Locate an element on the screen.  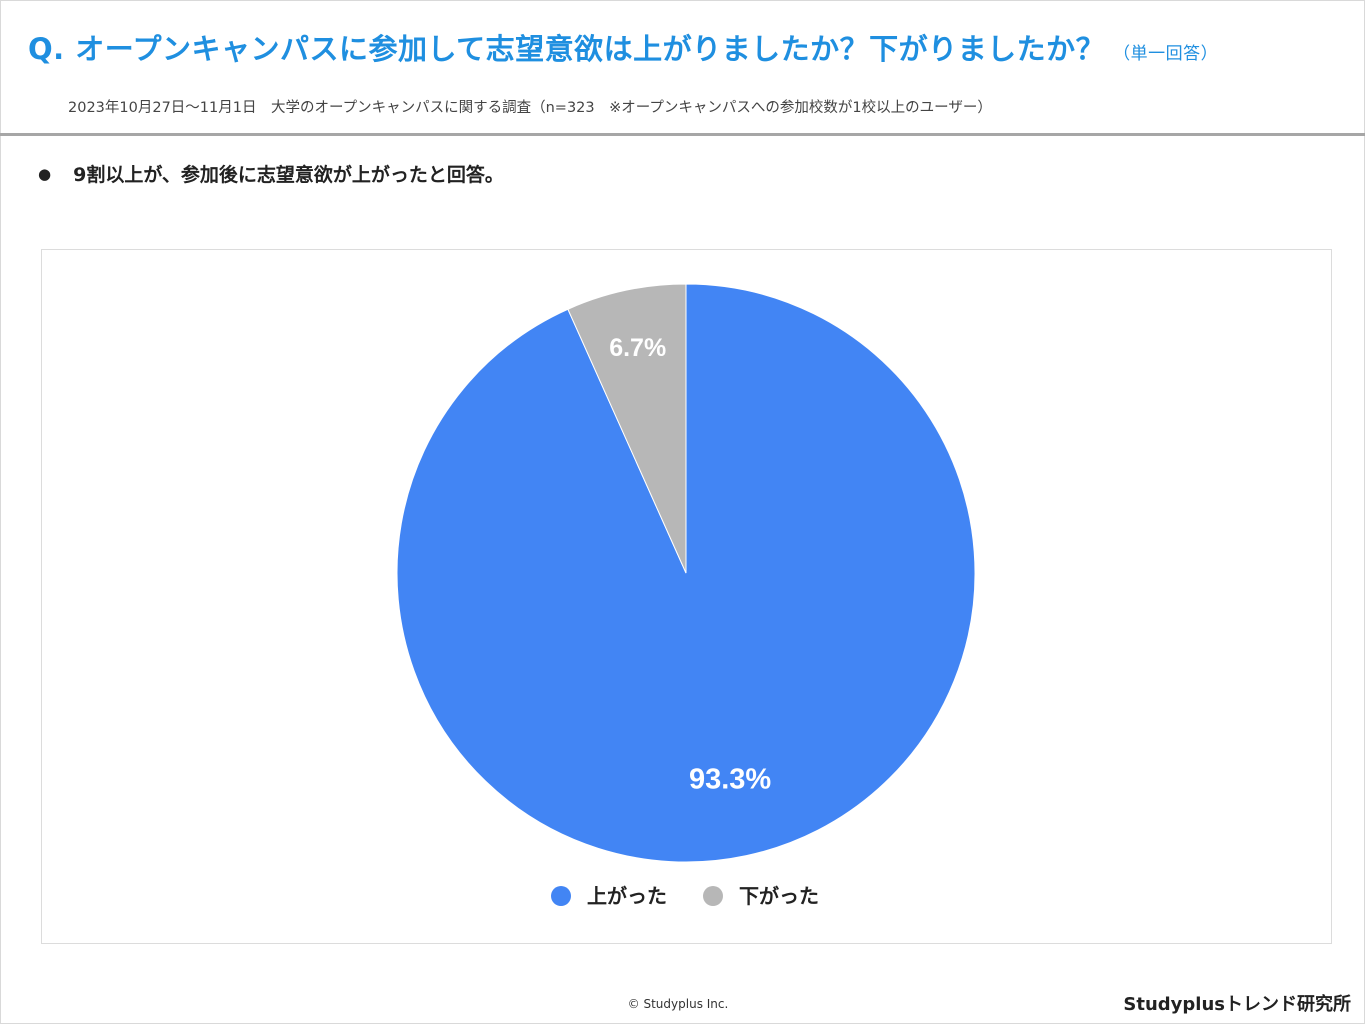
summary-text: 9割以上が、参加後に志望意欲が上がったと回答。 is located at coordinates (288, 175).